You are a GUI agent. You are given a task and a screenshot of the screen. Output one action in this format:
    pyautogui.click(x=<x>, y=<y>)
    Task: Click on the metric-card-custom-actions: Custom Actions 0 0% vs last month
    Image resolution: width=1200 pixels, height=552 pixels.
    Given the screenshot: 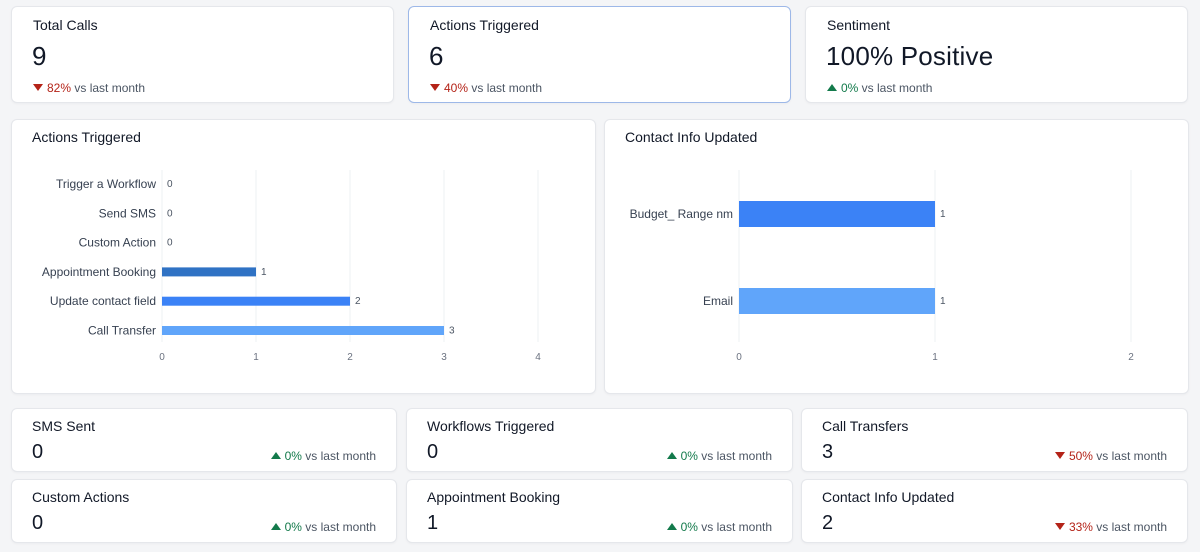 What is the action you would take?
    pyautogui.click(x=204, y=511)
    